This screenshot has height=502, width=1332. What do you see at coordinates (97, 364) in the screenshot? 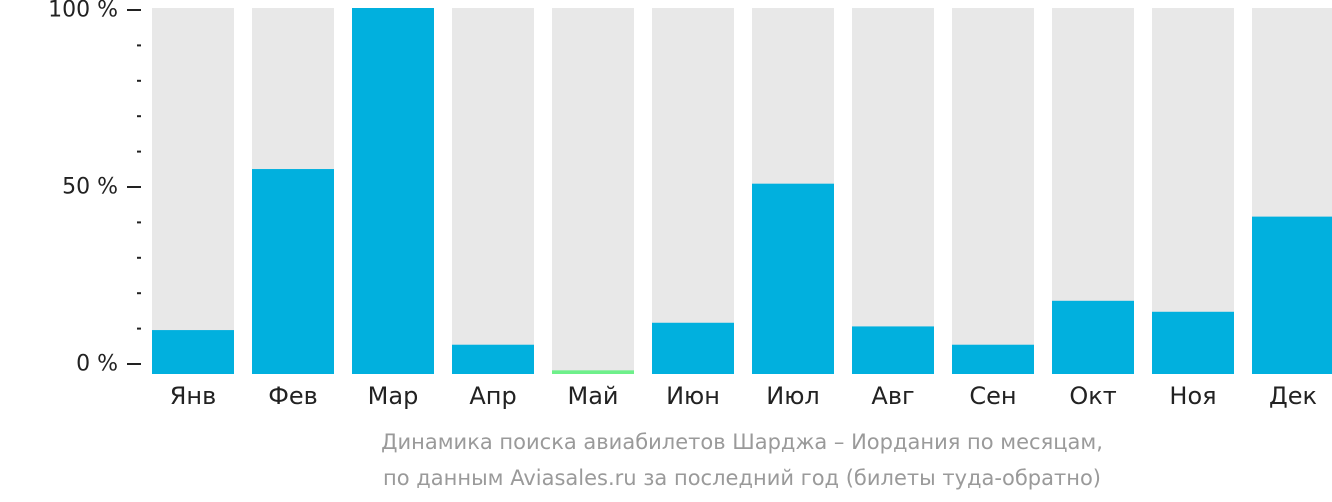
I see `y-tick-label: 0 %` at bounding box center [97, 364].